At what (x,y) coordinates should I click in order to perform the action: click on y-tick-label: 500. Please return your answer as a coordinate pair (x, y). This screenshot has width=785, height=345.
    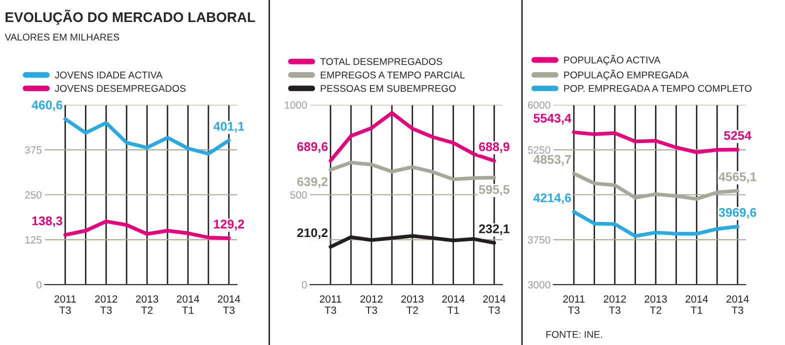
    Looking at the image, I should click on (298, 195).